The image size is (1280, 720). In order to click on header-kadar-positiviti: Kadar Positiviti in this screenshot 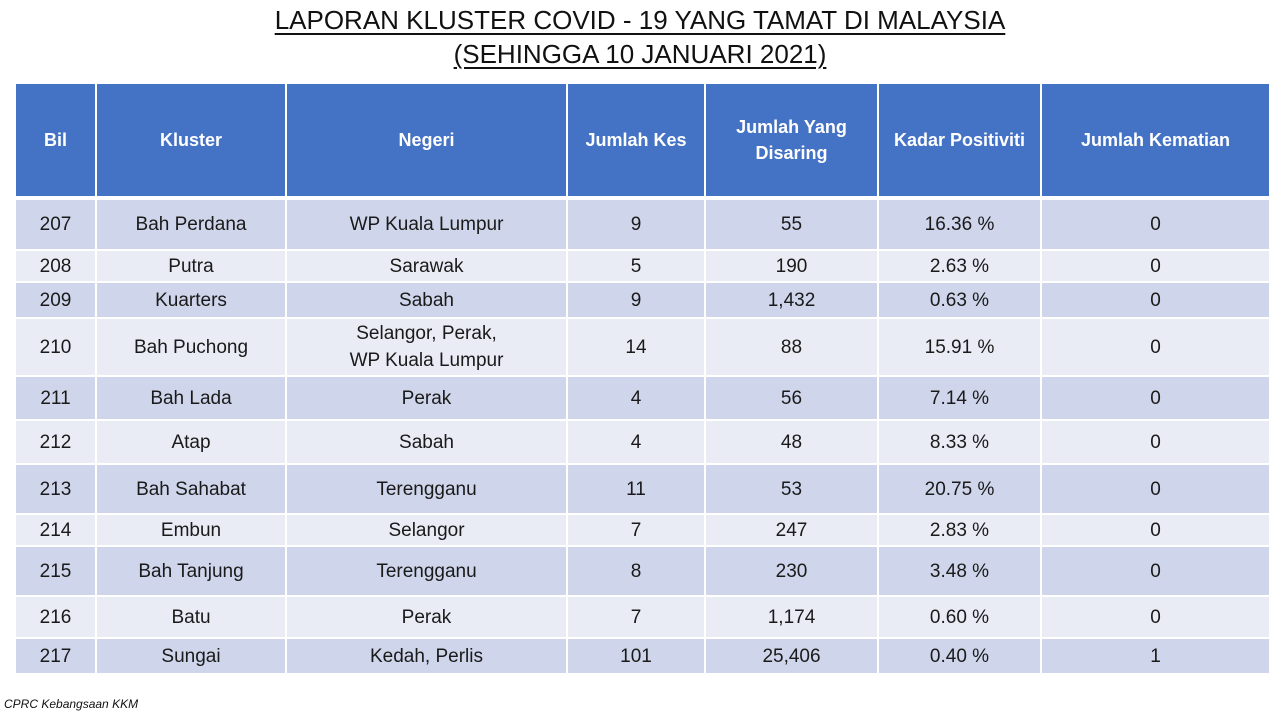, I will do `click(960, 142)`.